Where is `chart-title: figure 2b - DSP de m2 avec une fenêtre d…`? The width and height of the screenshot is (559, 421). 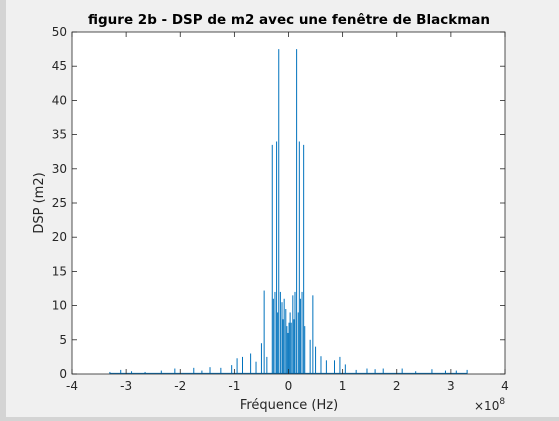
chart-title: figure 2b - DSP de m2 avec une fenêtre d… is located at coordinates (289, 20).